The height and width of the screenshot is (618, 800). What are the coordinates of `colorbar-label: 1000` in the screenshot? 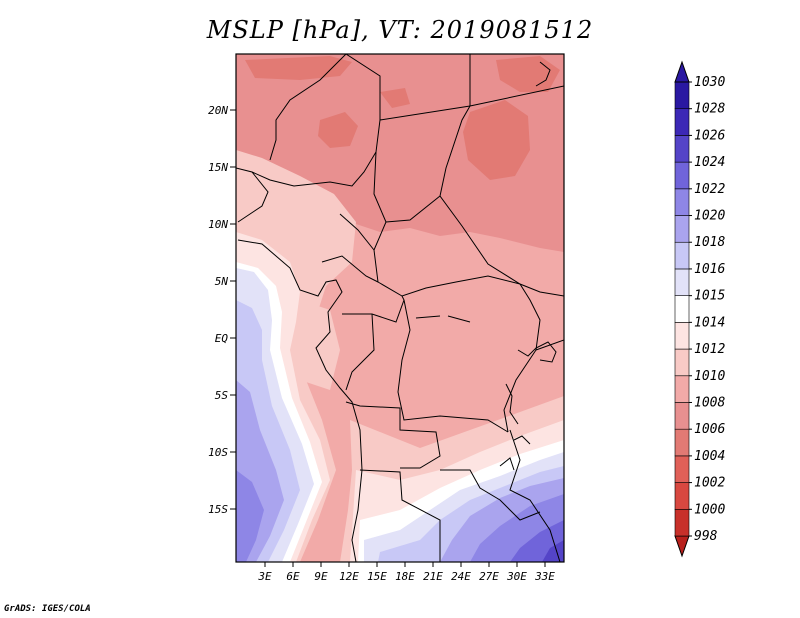 It's located at (709, 509).